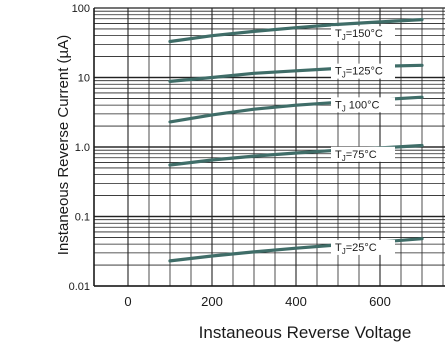 This screenshot has height=348, width=445. What do you see at coordinates (357, 106) in the screenshot?
I see `series-label: TJ 100°C` at bounding box center [357, 106].